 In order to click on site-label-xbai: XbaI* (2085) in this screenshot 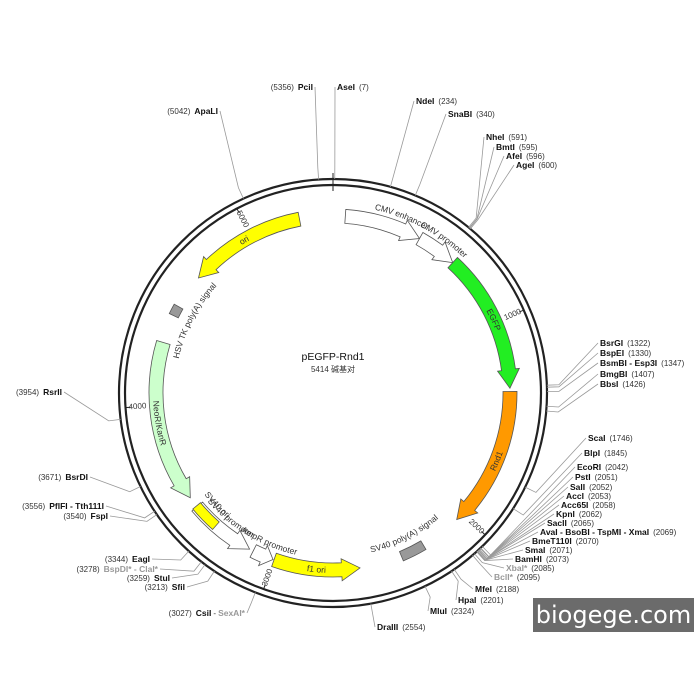, I will do `click(530, 568)`.